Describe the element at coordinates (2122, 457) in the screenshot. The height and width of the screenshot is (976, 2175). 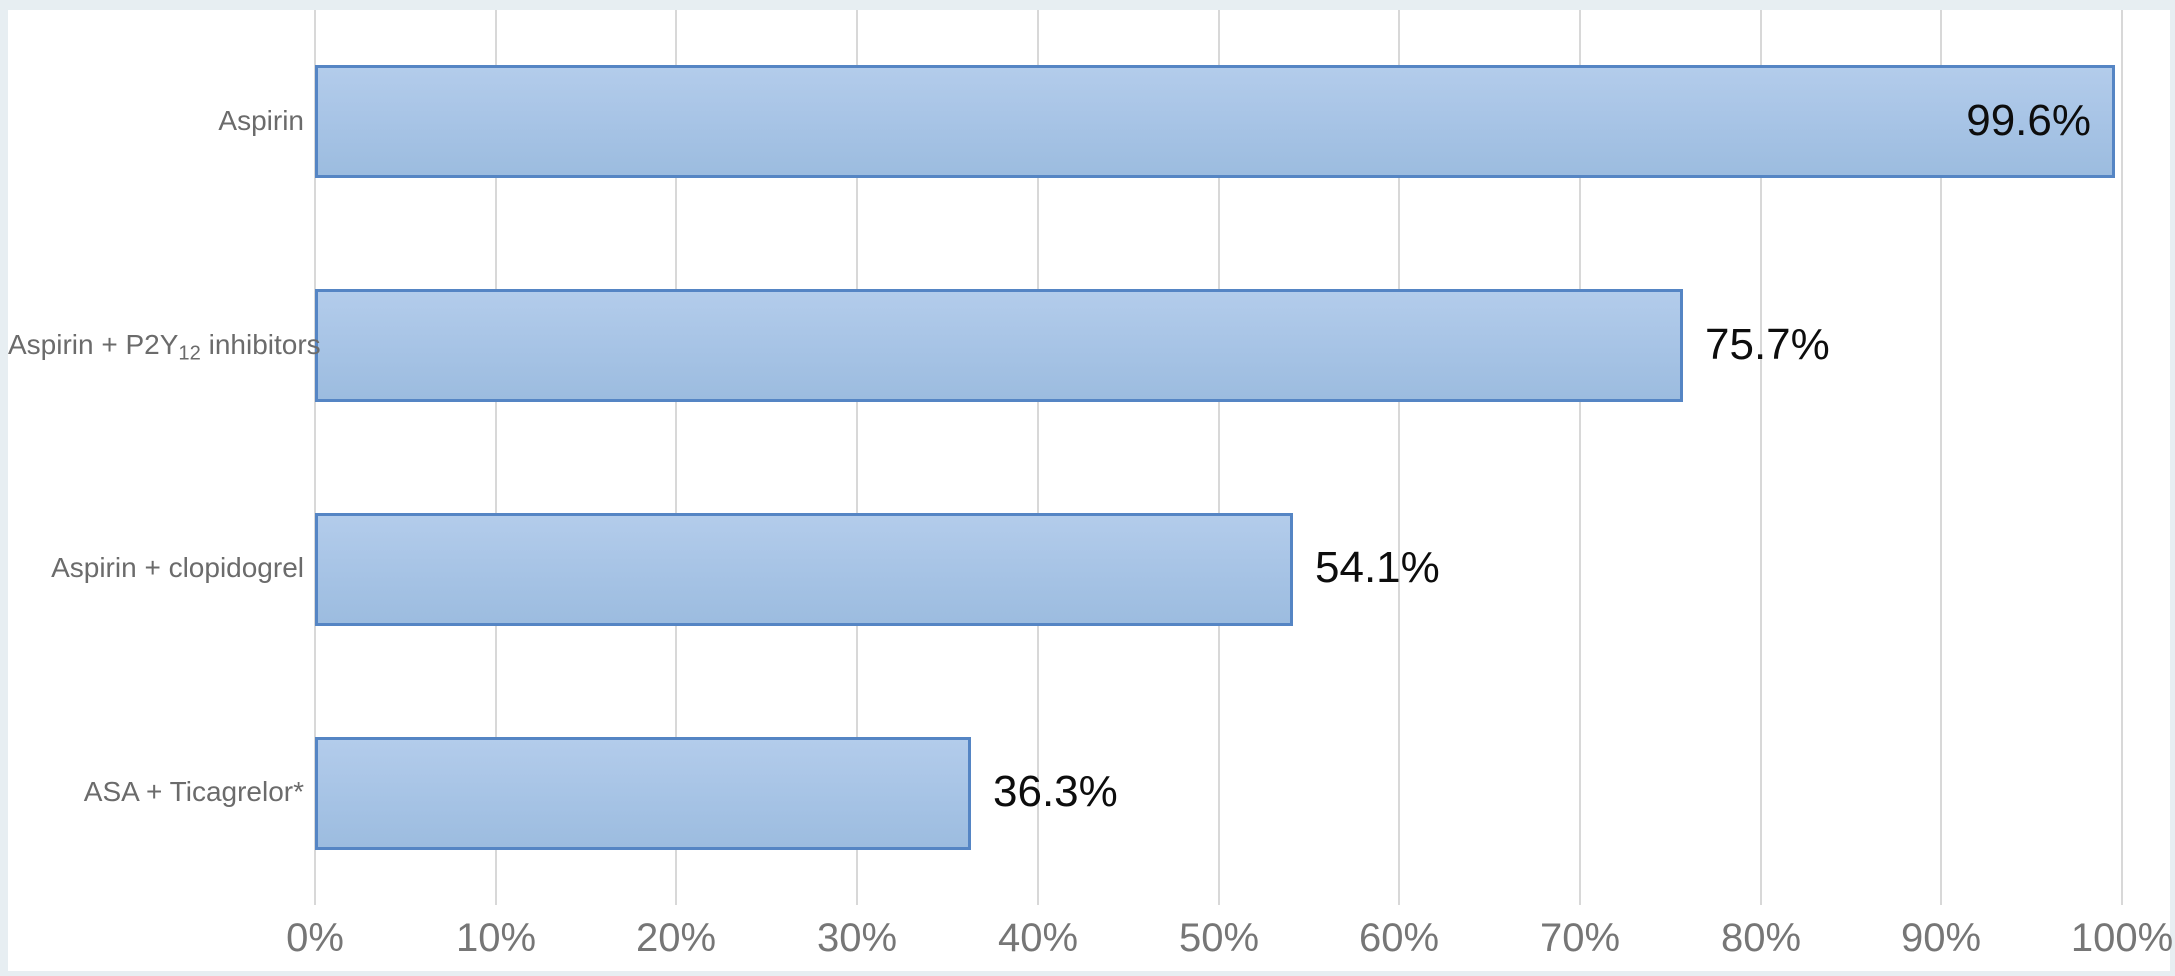
I see `gridline-100%` at that location.